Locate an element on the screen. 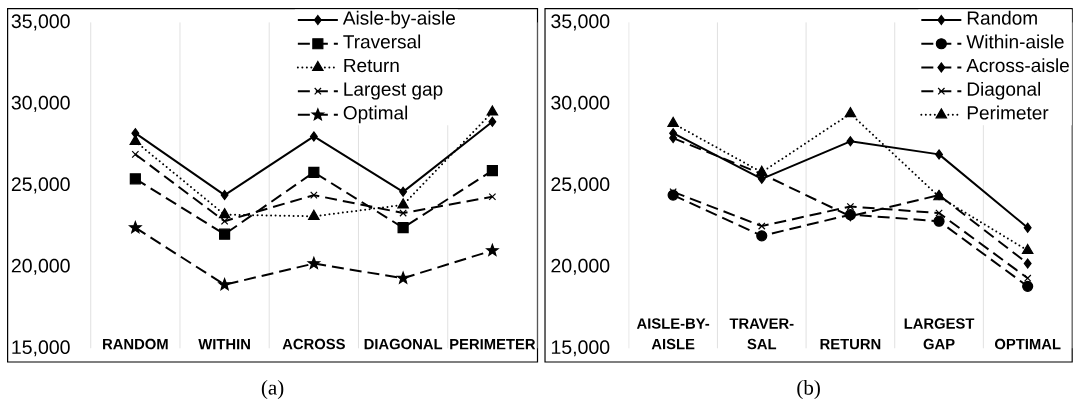 This screenshot has height=401, width=1073. legend-label: Across-aisle is located at coordinates (1017, 65).